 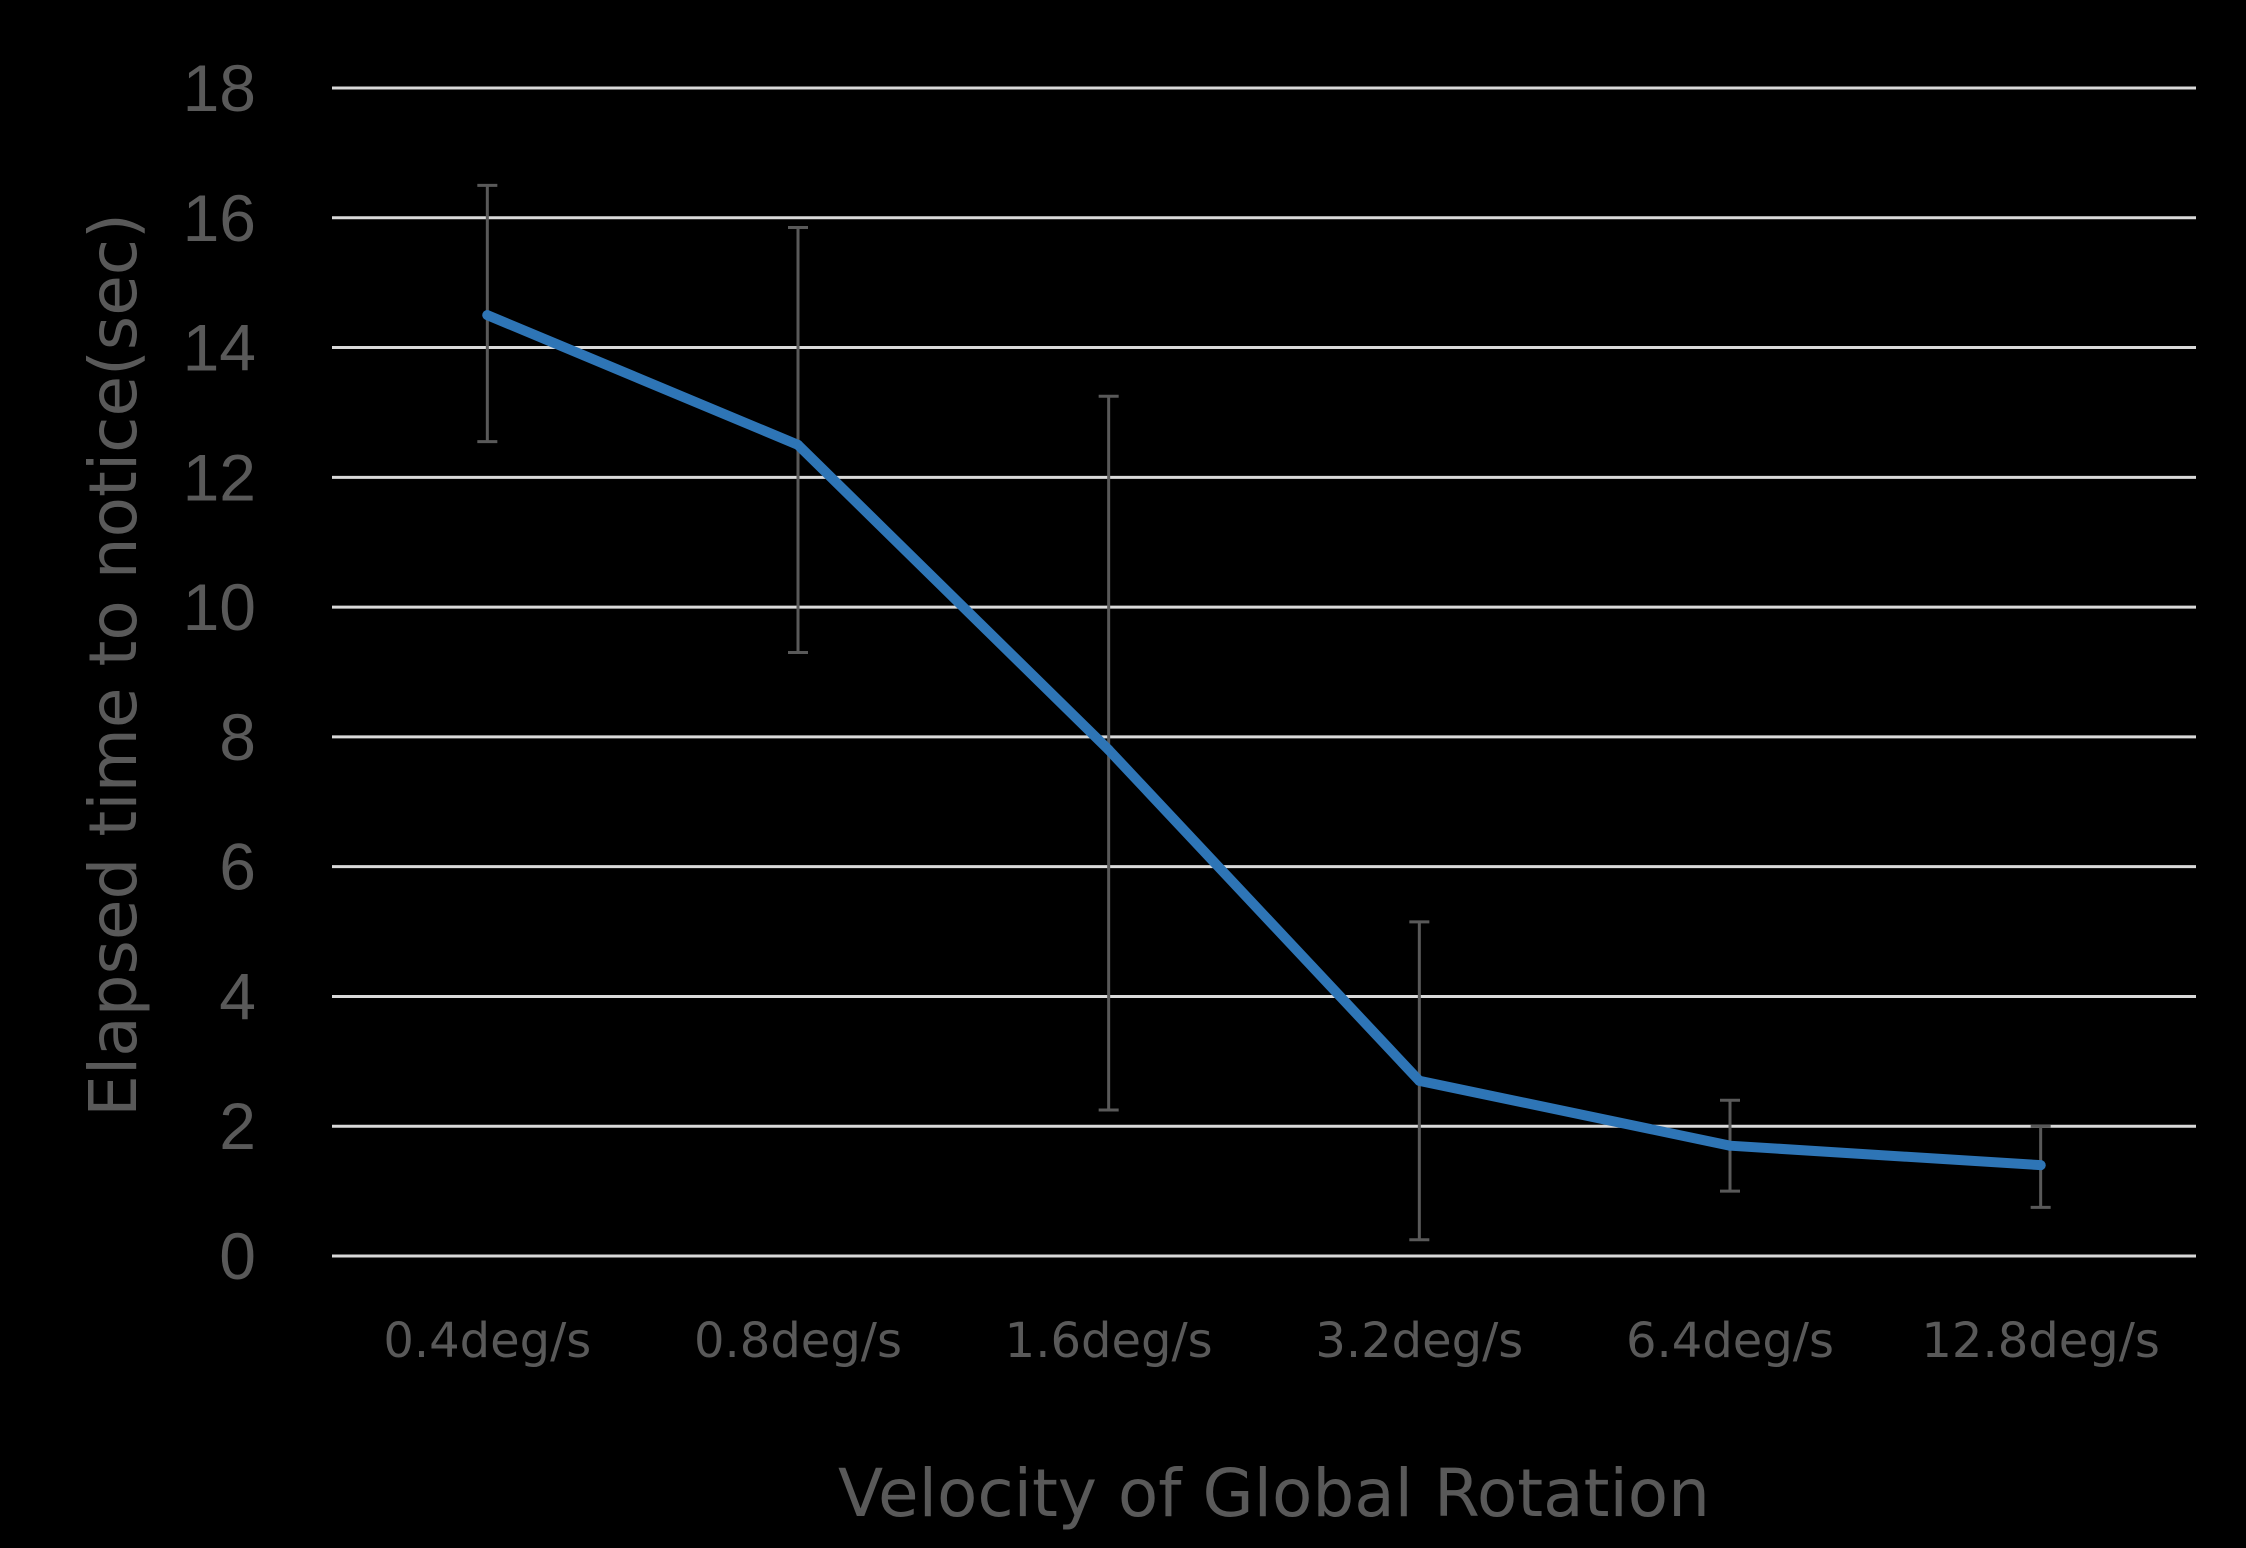 What do you see at coordinates (237, 1256) in the screenshot?
I see `y-tick-label: 0` at bounding box center [237, 1256].